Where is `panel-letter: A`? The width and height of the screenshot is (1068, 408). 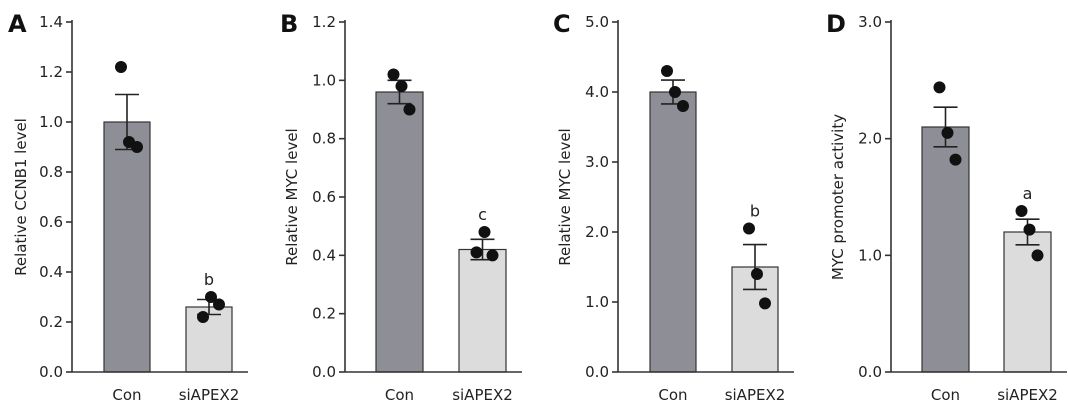 panel-letter: A is located at coordinates (17, 24).